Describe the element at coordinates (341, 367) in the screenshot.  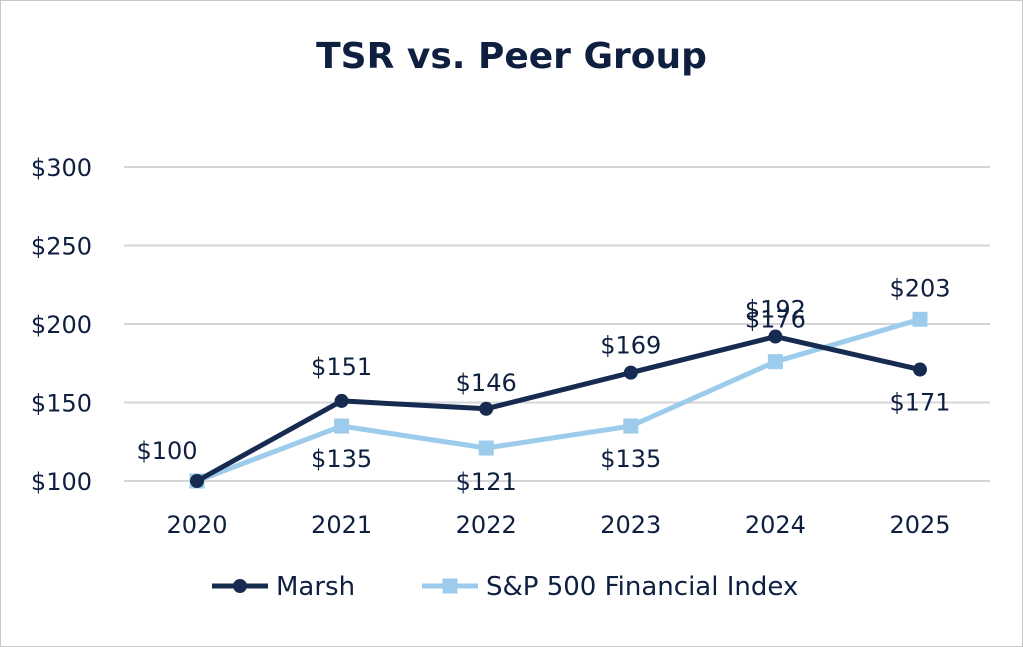
I see `marsh-data-label: $151` at that location.